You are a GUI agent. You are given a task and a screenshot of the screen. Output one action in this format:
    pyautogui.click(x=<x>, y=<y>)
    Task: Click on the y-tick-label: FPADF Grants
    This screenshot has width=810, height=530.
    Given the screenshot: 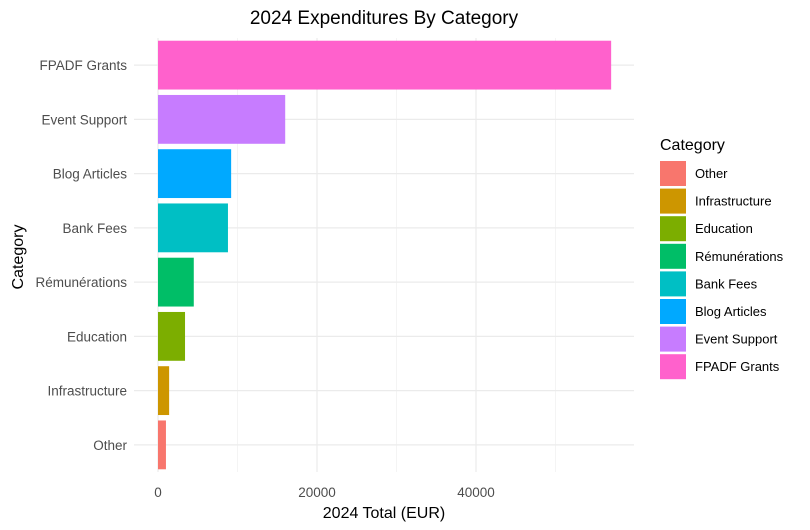 What is the action you would take?
    pyautogui.click(x=83, y=65)
    